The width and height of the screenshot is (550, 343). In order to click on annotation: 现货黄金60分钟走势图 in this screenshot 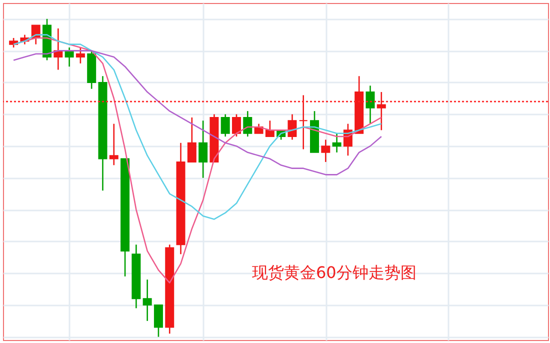, I will do `click(334, 272)`.